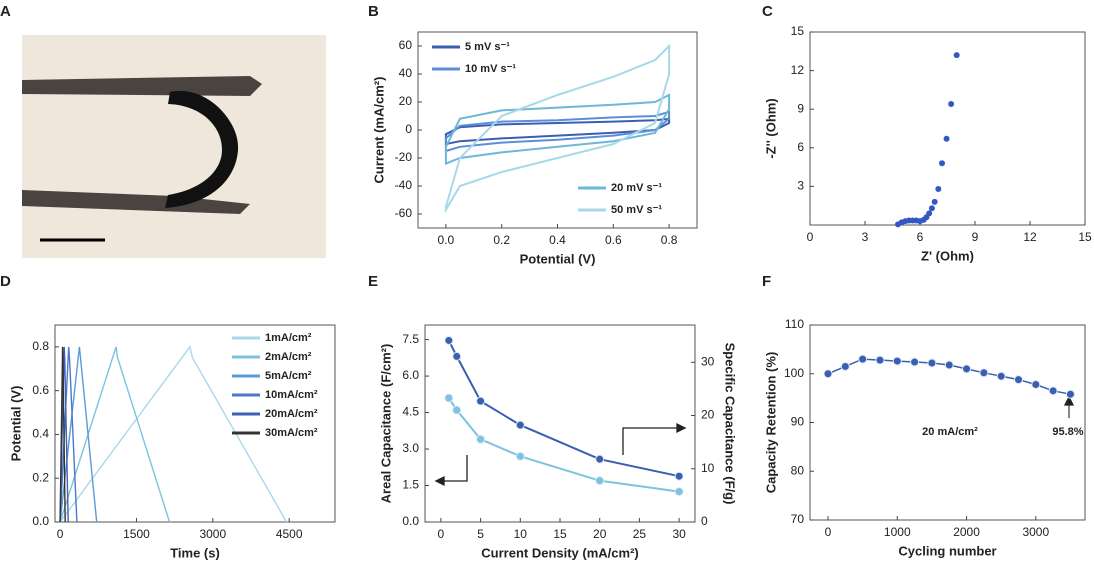  Describe the element at coordinates (410, 521) in the screenshot. I see `y-tick-label: 0.0` at that location.